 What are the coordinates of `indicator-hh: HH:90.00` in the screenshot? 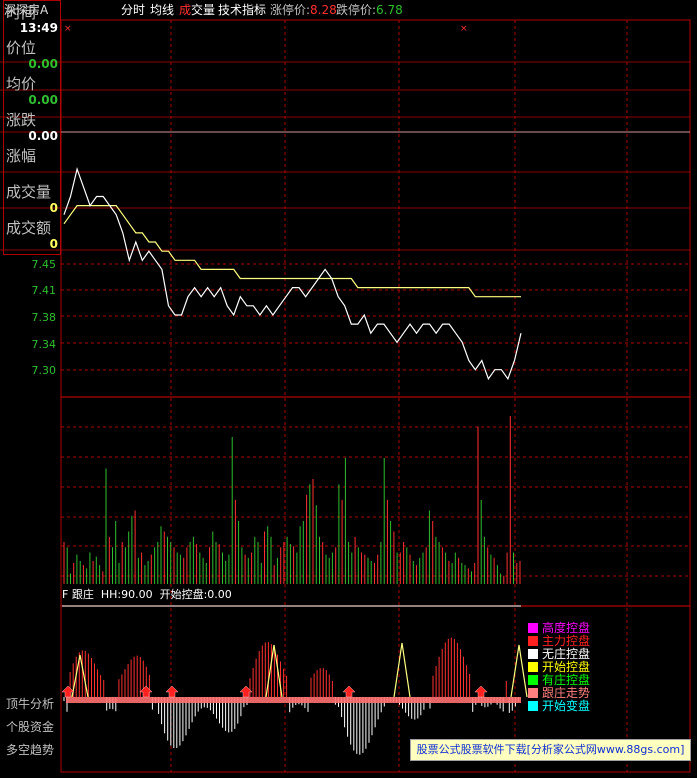 It's located at (126, 594).